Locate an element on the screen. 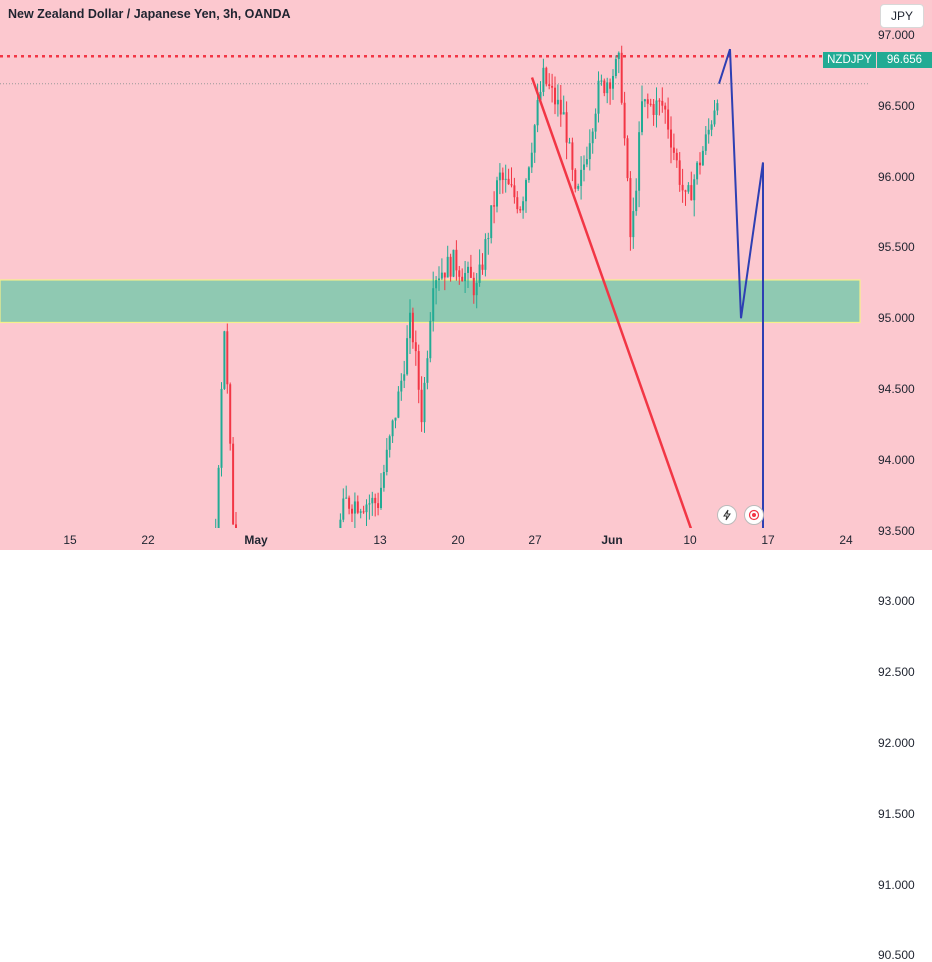 The width and height of the screenshot is (932, 962). y-tick-label: 93.500 is located at coordinates (896, 530).